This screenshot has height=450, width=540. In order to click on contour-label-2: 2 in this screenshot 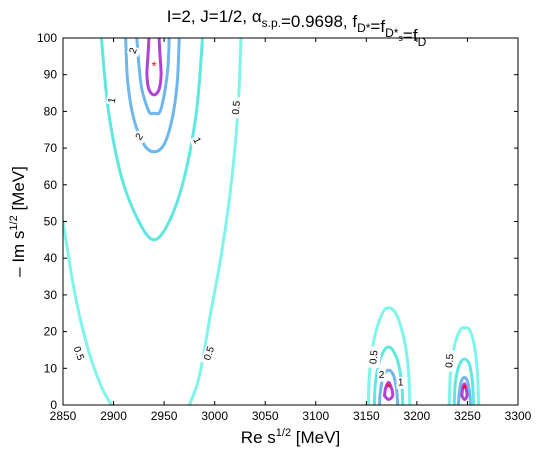, I will do `click(140, 136)`.